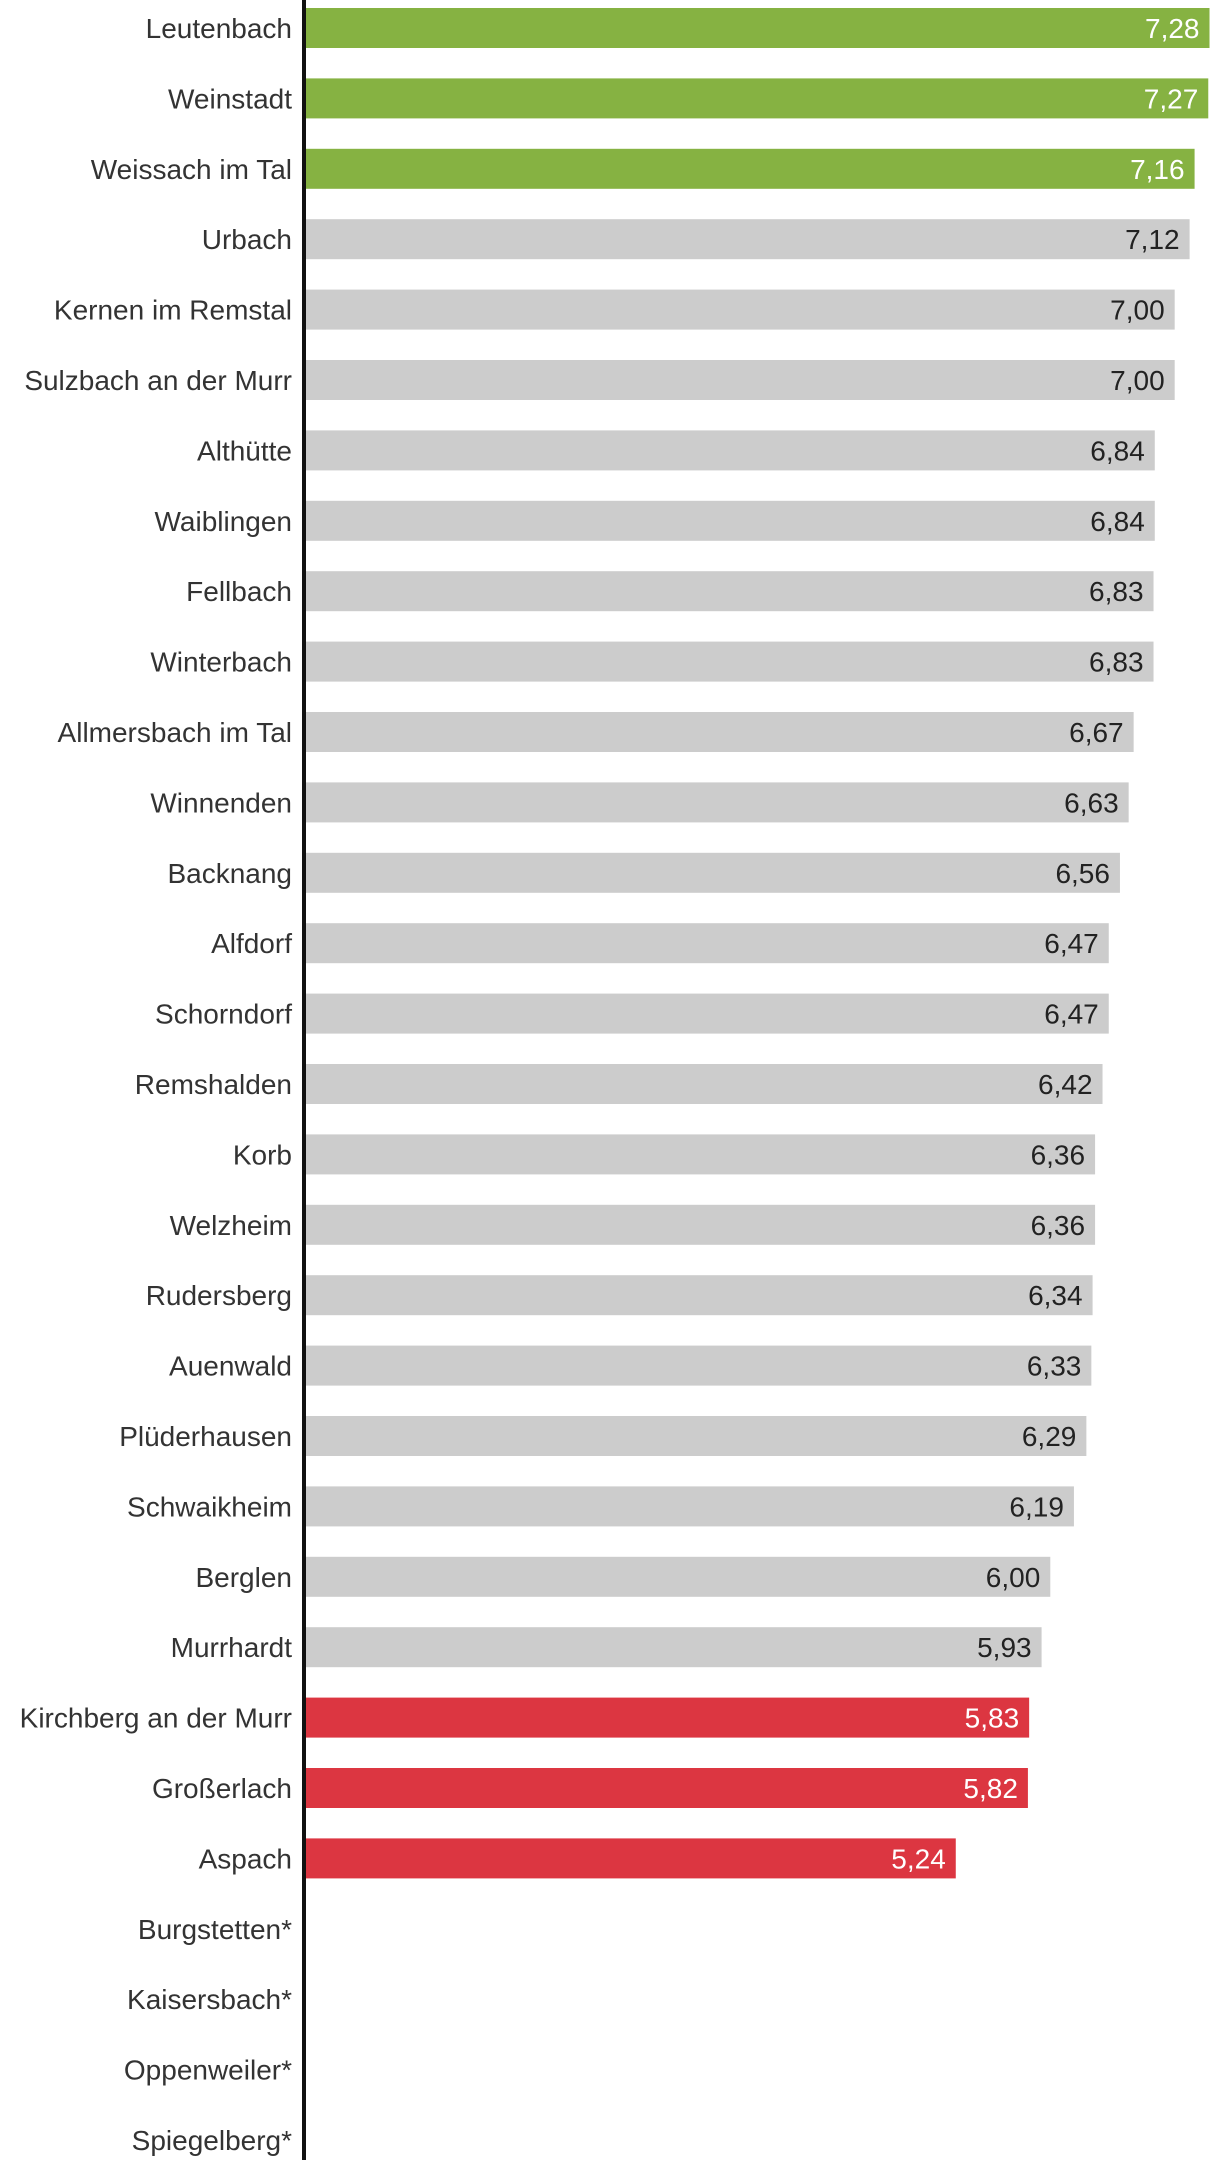 The width and height of the screenshot is (1220, 2160). What do you see at coordinates (1049, 1436) in the screenshot?
I see `value-label: 6,29` at bounding box center [1049, 1436].